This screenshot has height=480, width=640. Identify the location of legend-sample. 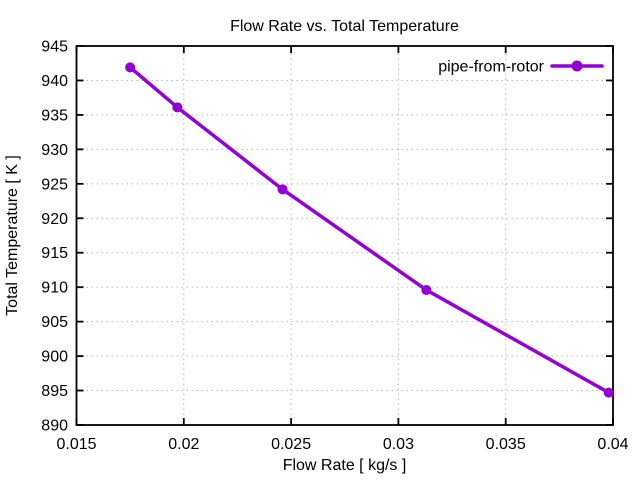
(577, 66).